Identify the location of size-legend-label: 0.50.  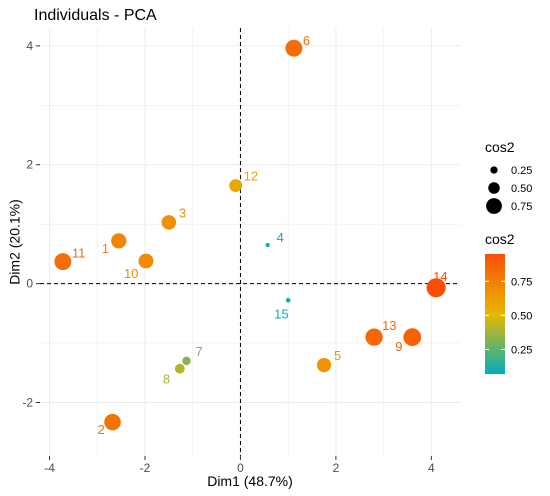
(521, 189).